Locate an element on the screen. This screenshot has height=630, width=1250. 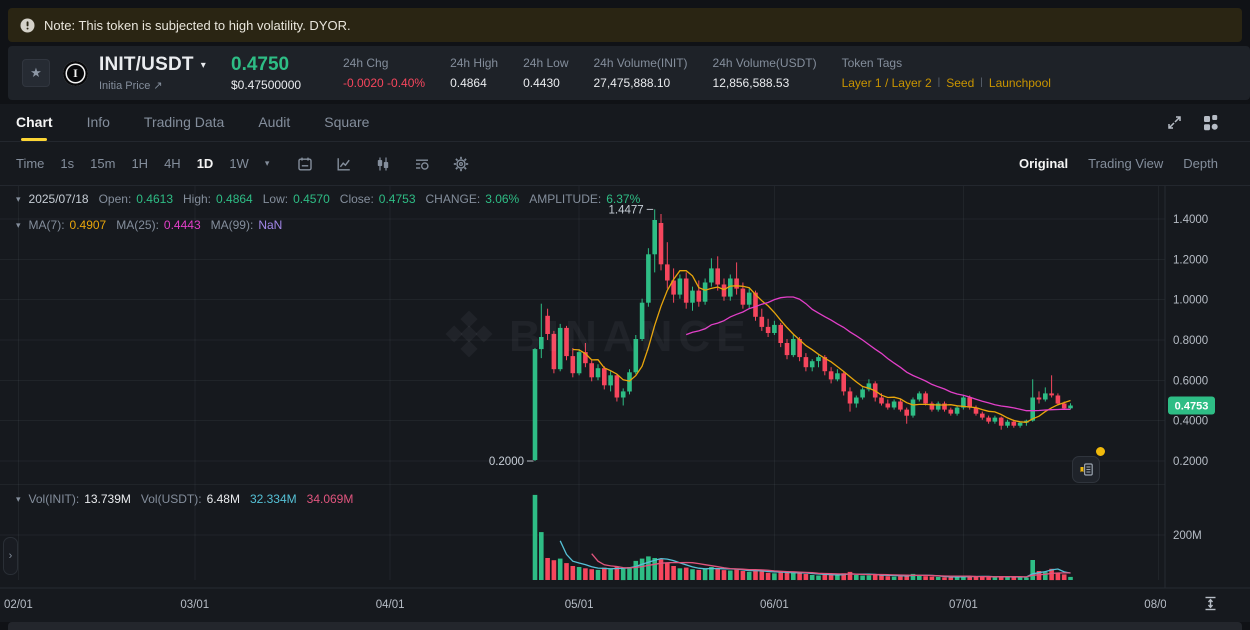
svg-text: 0.4753 is located at coordinates (1192, 407).